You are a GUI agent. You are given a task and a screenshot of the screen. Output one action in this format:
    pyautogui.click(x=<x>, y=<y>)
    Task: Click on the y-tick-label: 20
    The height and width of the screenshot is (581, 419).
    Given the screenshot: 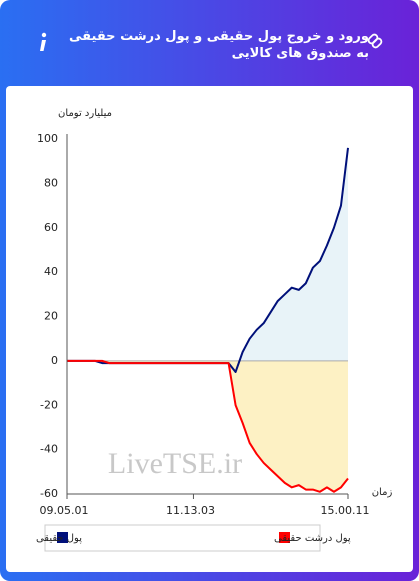 What is the action you would take?
    pyautogui.click(x=51, y=316)
    